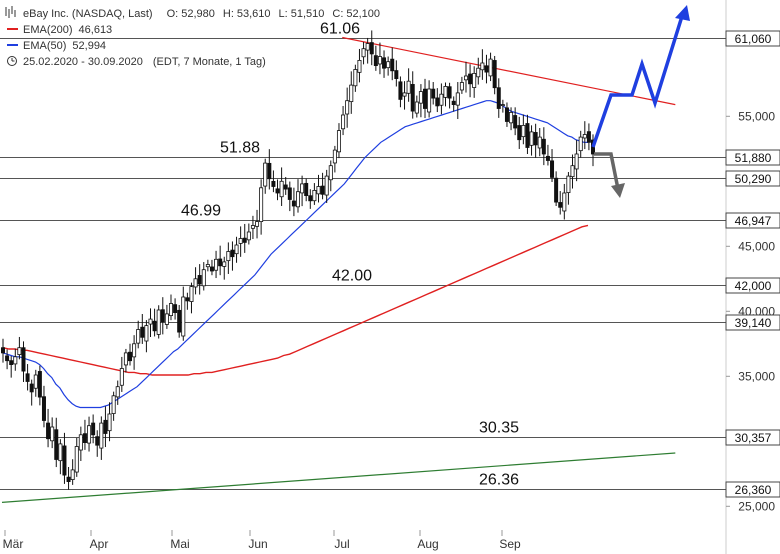 Image resolution: width=780 pixels, height=554 pixels. What do you see at coordinates (756, 116) in the screenshot?
I see `y-tick-label: 55,000` at bounding box center [756, 116].